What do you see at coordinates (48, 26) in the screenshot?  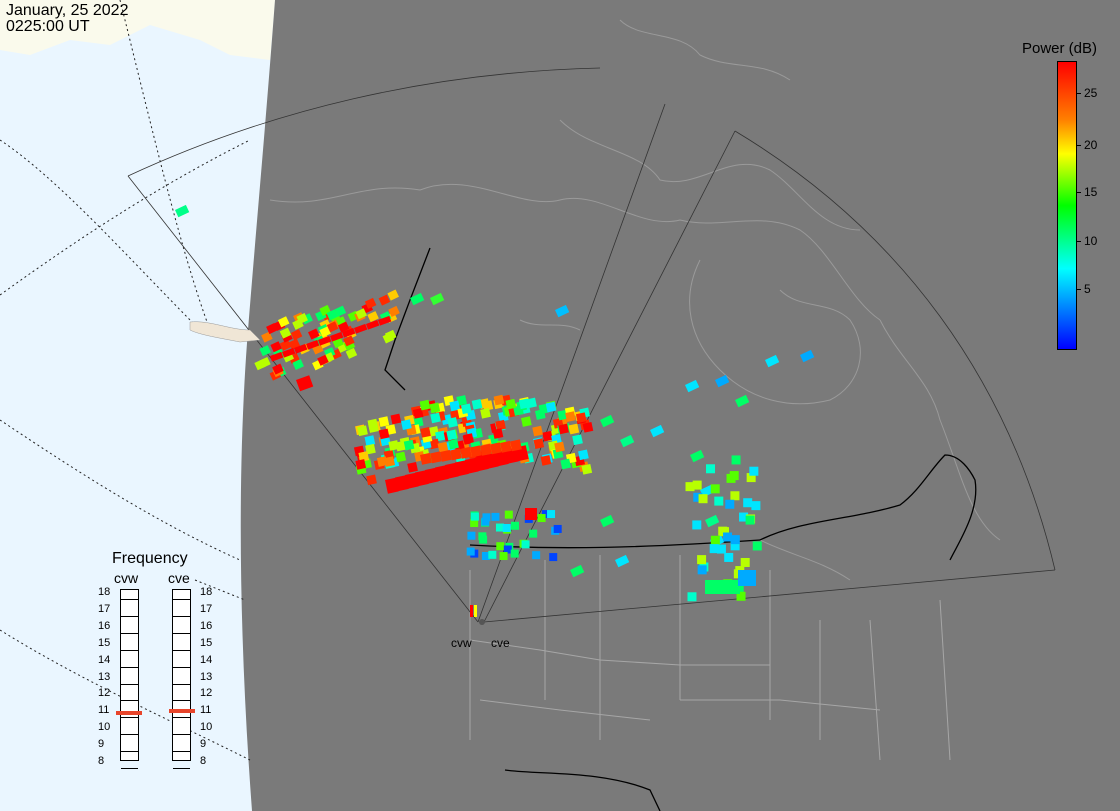 I see `time-label: 0225:00 UT` at bounding box center [48, 26].